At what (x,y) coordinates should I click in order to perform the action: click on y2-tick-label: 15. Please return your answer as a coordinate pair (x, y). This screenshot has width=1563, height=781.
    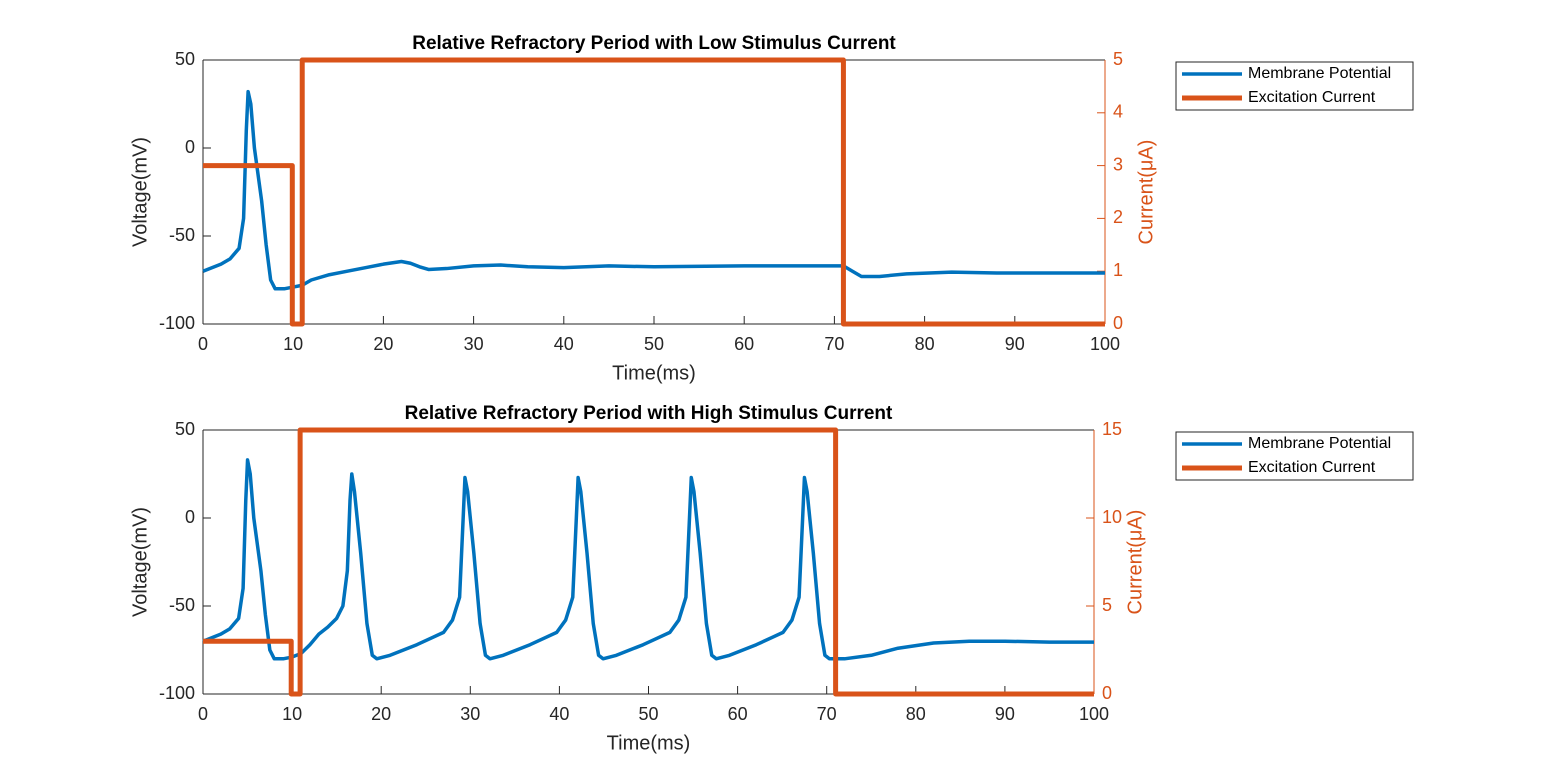
    Looking at the image, I should click on (1112, 429).